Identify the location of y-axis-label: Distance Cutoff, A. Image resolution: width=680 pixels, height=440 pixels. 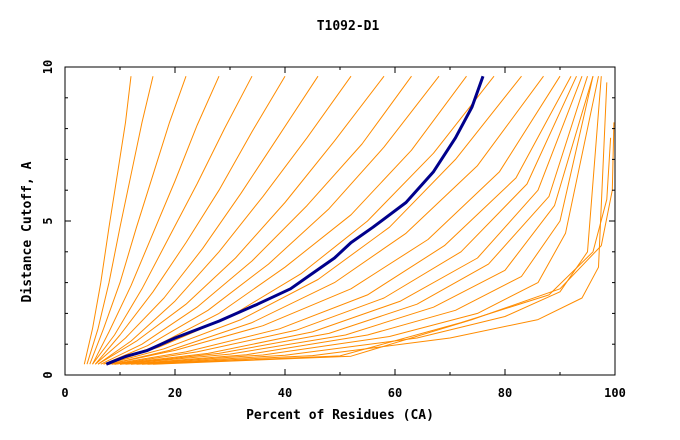
(27, 231).